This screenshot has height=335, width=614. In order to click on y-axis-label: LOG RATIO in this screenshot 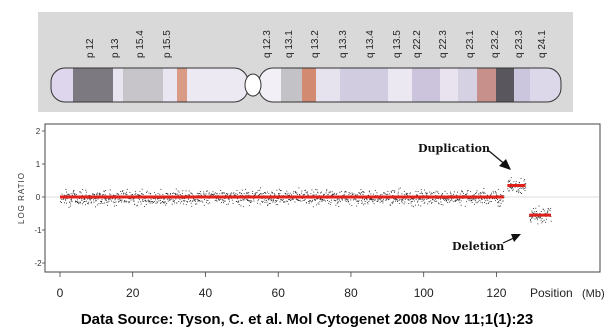, I will do `click(21, 198)`.